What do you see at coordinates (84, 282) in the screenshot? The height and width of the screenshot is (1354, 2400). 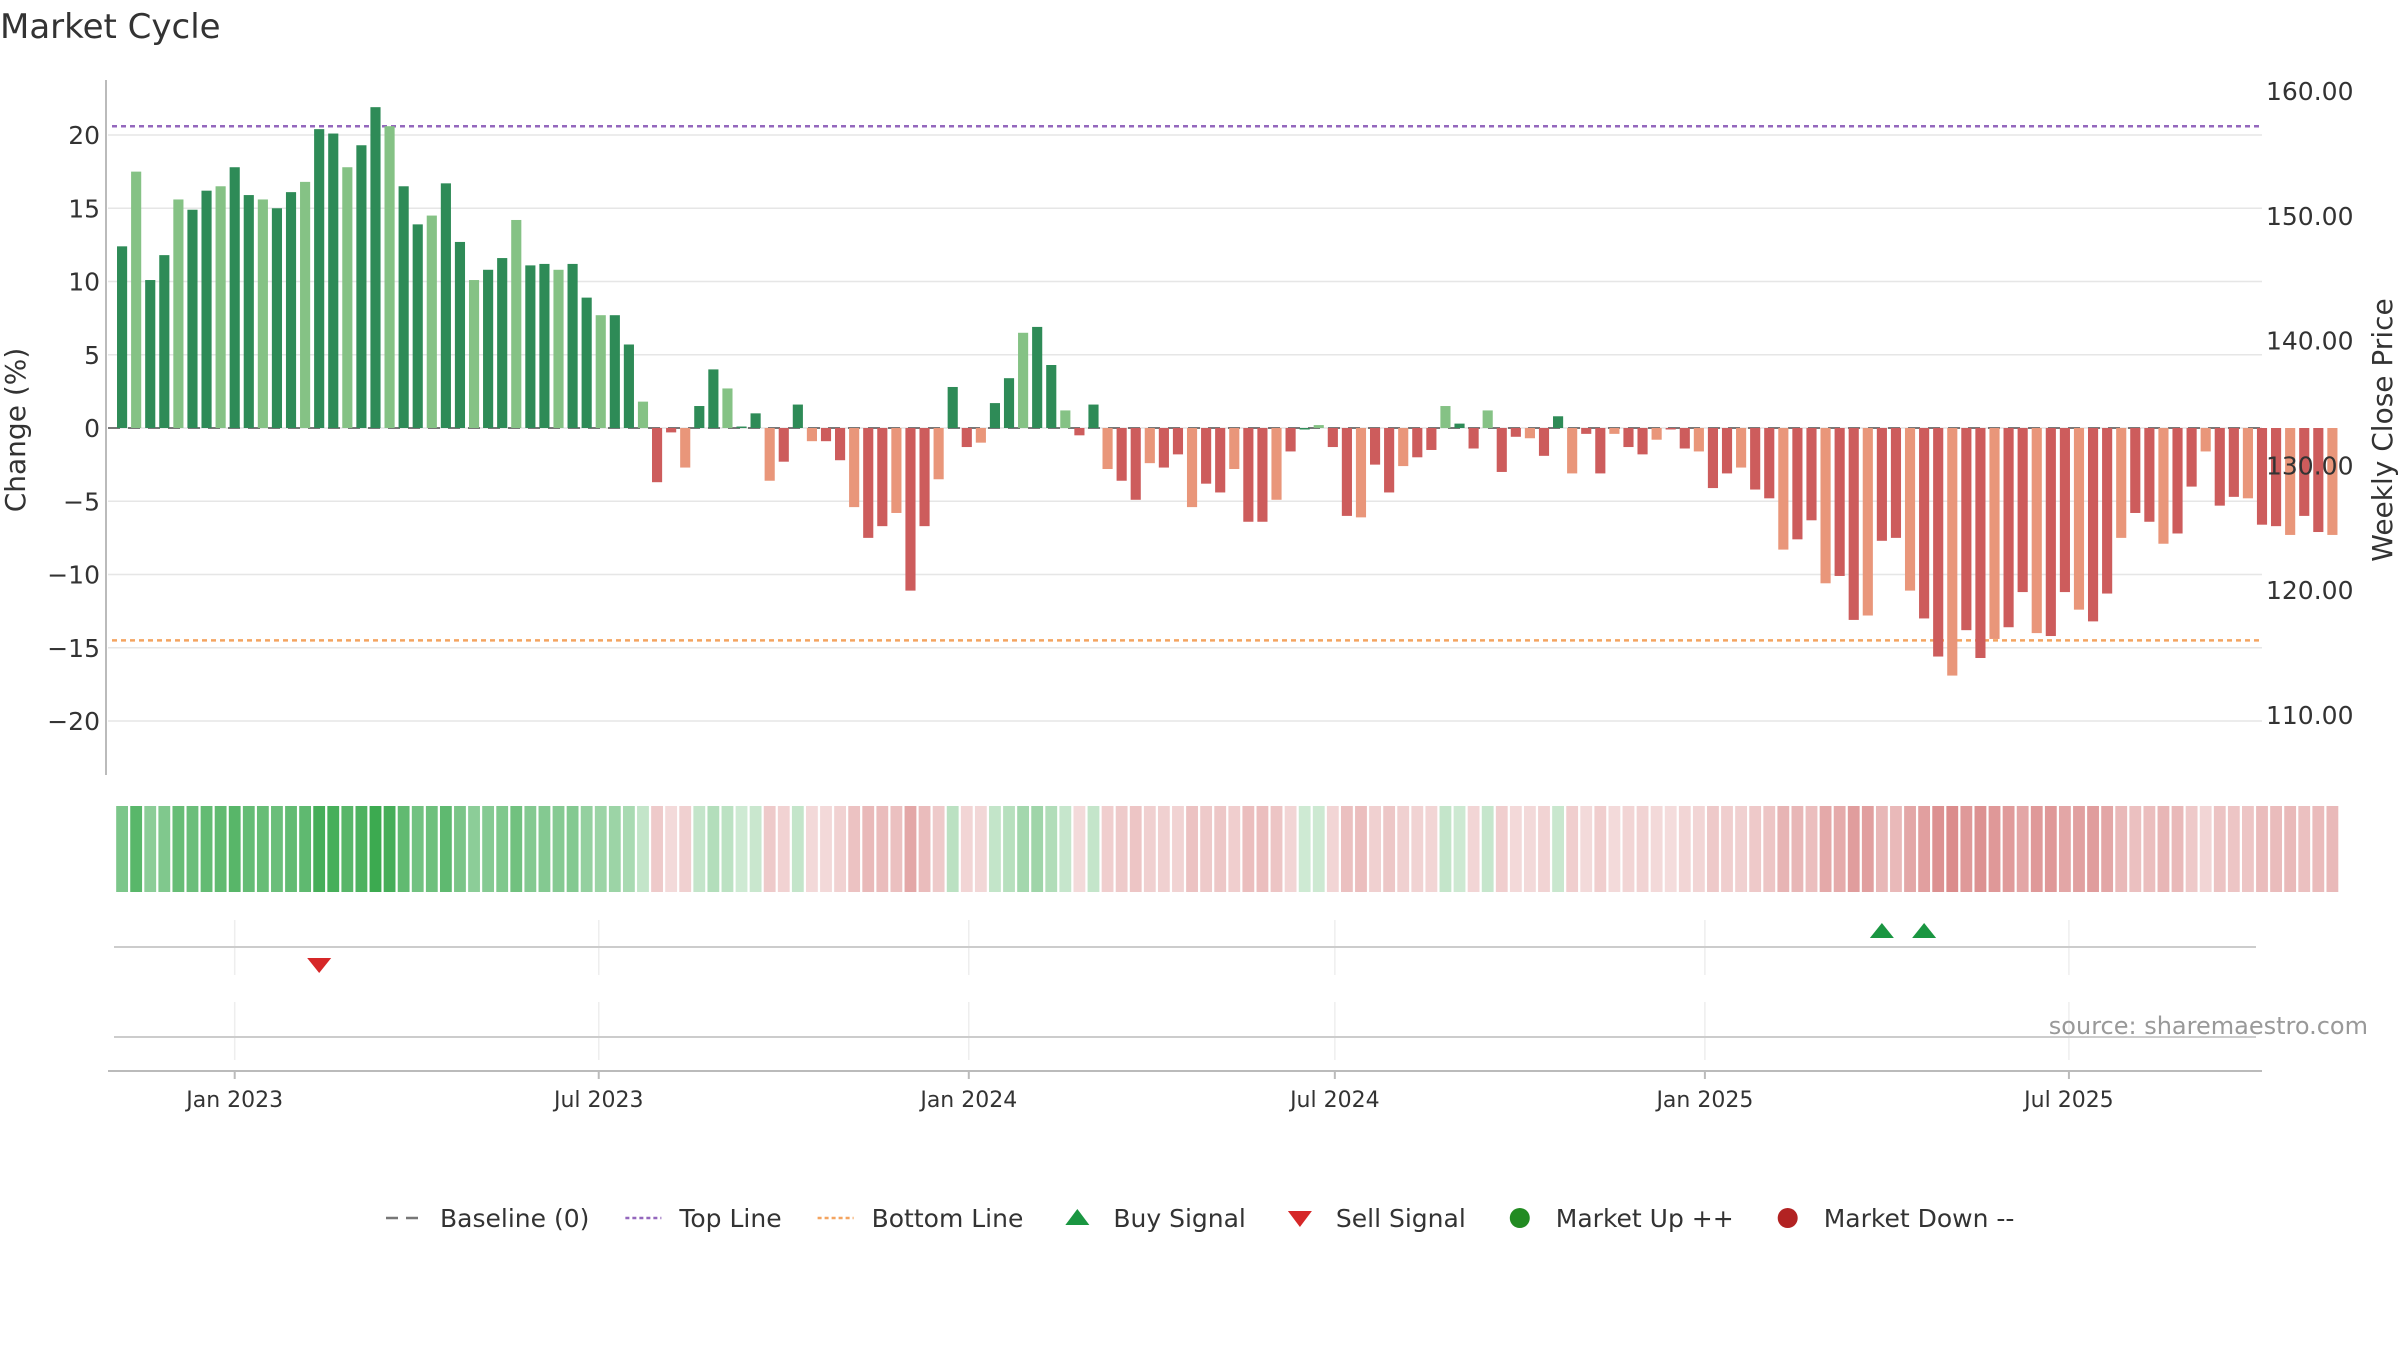 I see `y-left-tick-label: 10` at bounding box center [84, 282].